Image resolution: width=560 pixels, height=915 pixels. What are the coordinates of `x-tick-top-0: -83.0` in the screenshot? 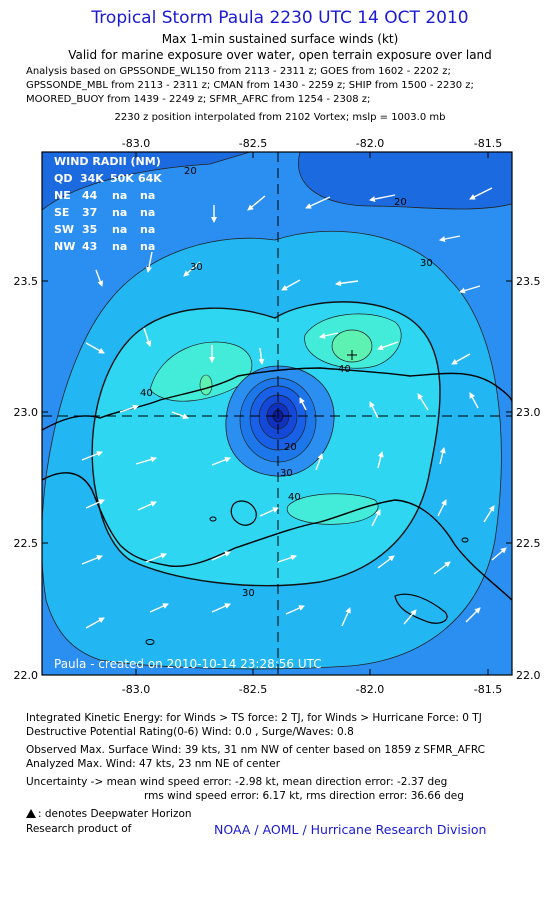 It's located at (136, 143).